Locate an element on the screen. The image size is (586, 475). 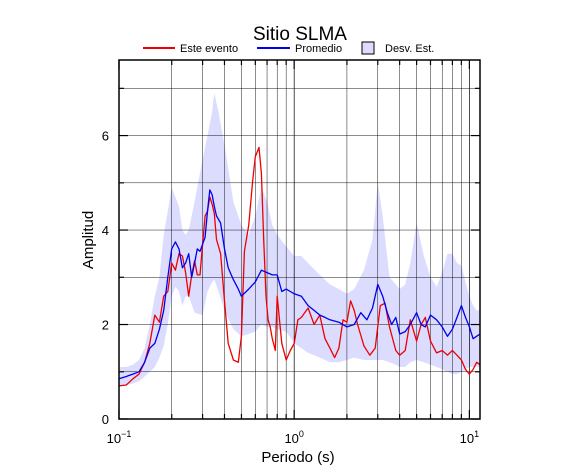
y-tick-label: 2 is located at coordinates (105, 325).